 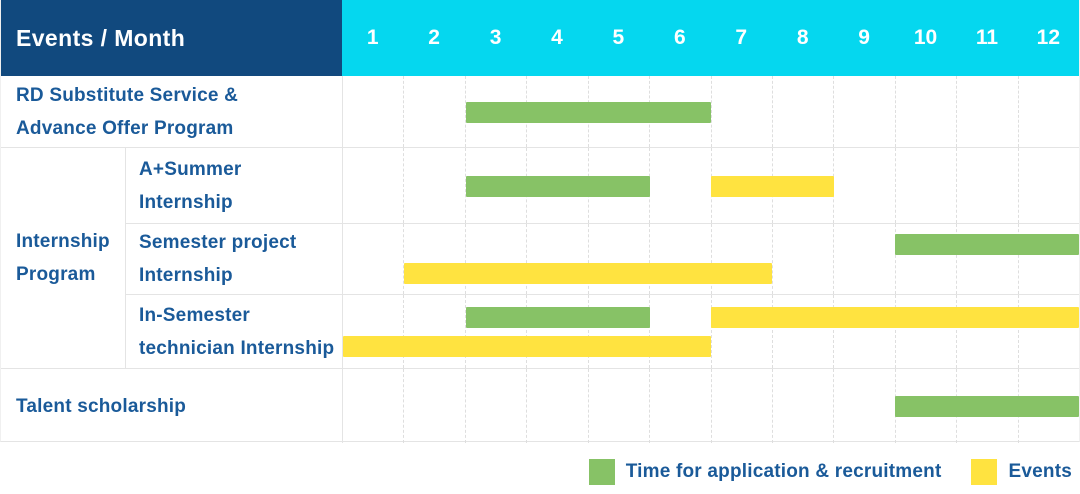 What do you see at coordinates (1040, 471) in the screenshot?
I see `legend-events-label: Events` at bounding box center [1040, 471].